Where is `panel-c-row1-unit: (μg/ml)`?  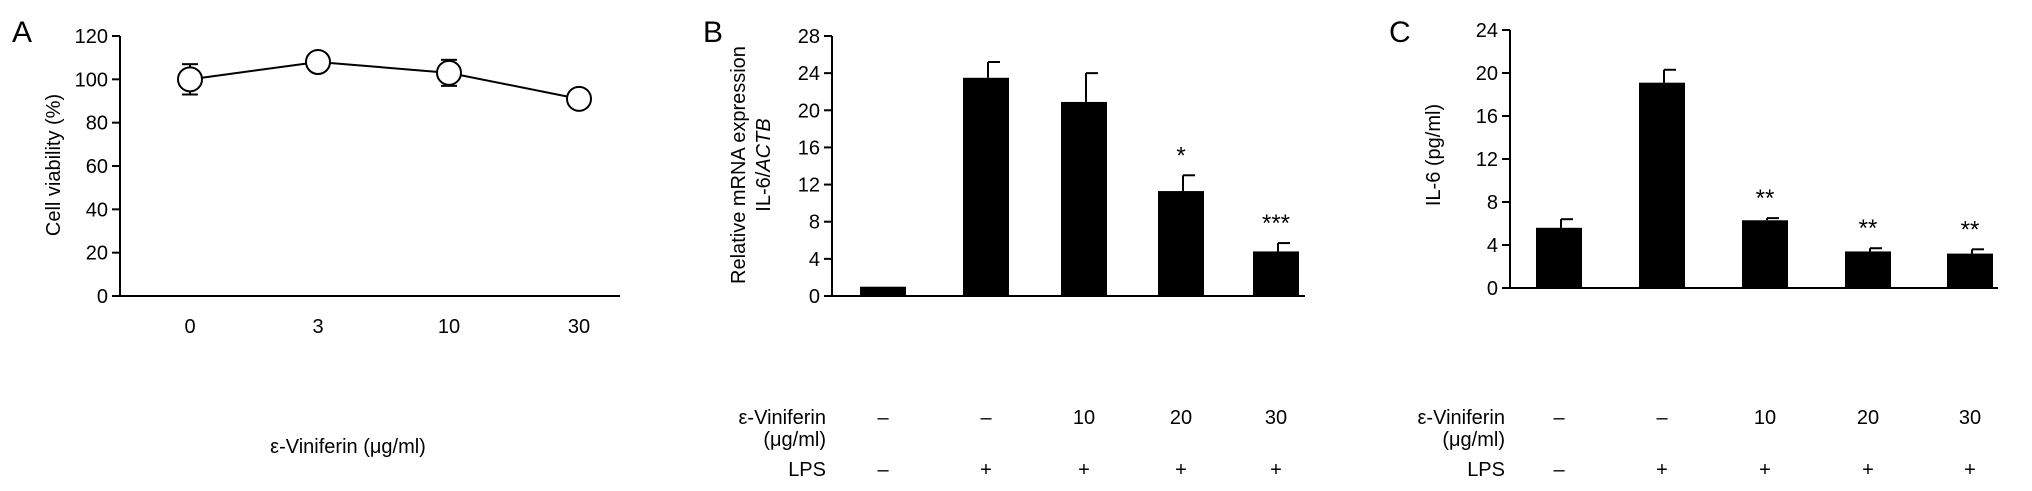
panel-c-row1-unit: (μg/ml) is located at coordinates (1473, 440).